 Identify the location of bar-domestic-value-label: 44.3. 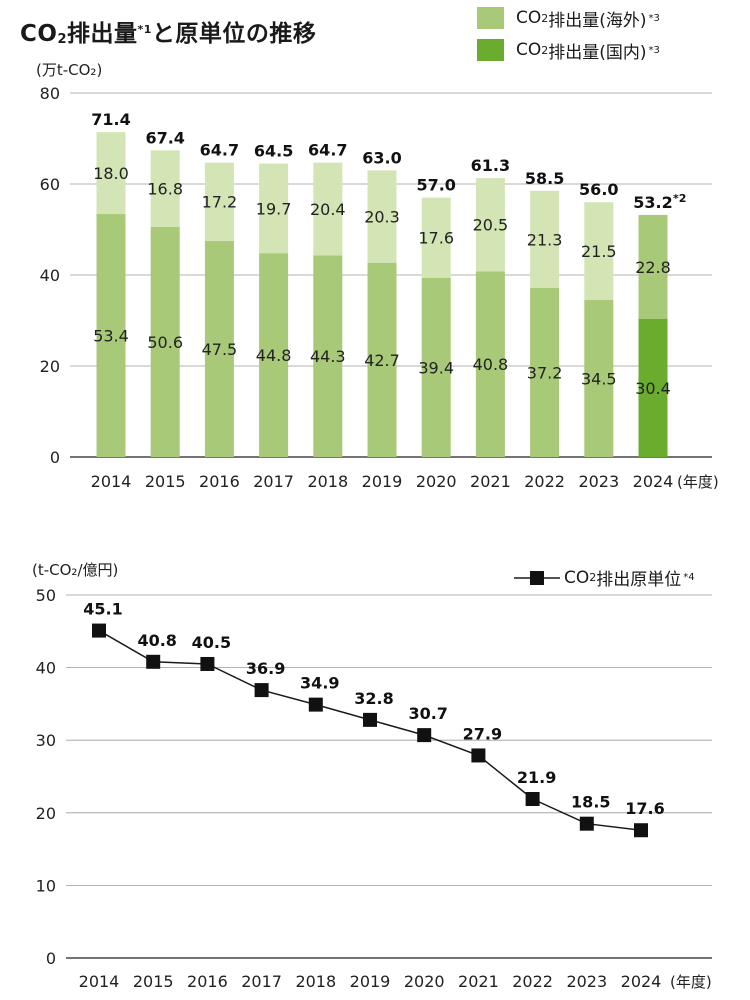
(328, 356).